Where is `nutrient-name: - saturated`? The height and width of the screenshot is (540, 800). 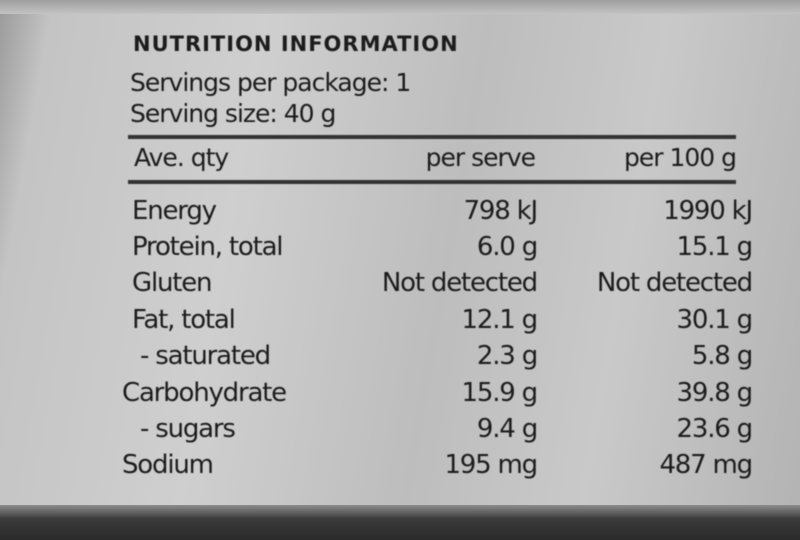 nutrient-name: - saturated is located at coordinates (205, 356).